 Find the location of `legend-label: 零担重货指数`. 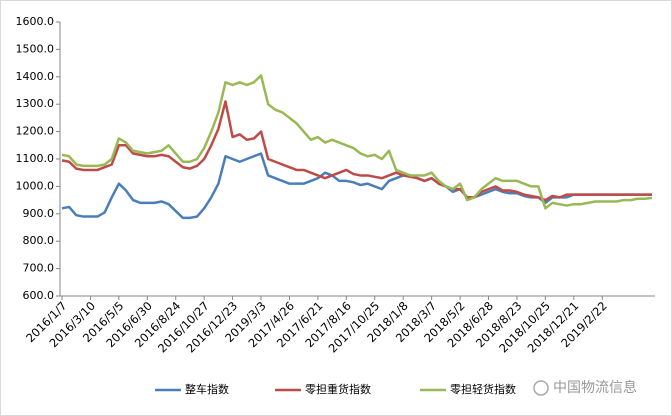

legend-label: 零担重货指数 is located at coordinates (338, 389).